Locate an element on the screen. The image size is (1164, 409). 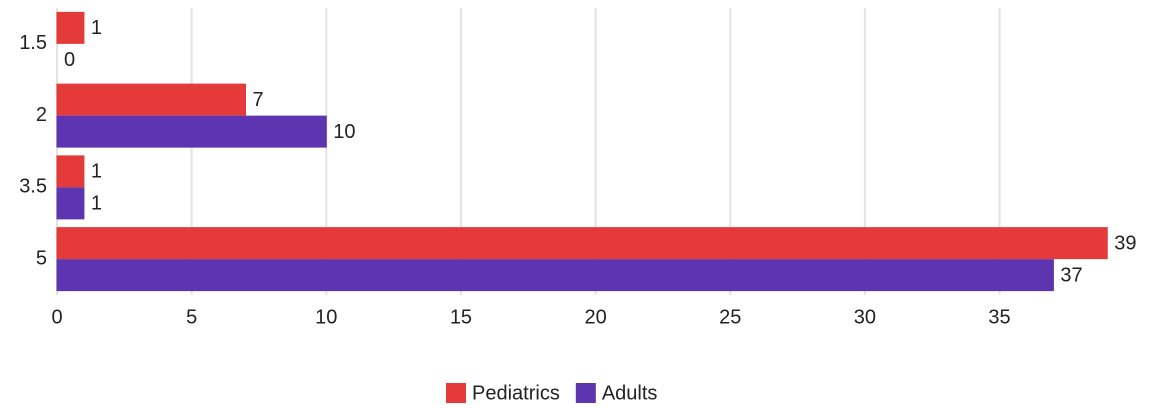
x-tick-label: 0 is located at coordinates (56, 317).